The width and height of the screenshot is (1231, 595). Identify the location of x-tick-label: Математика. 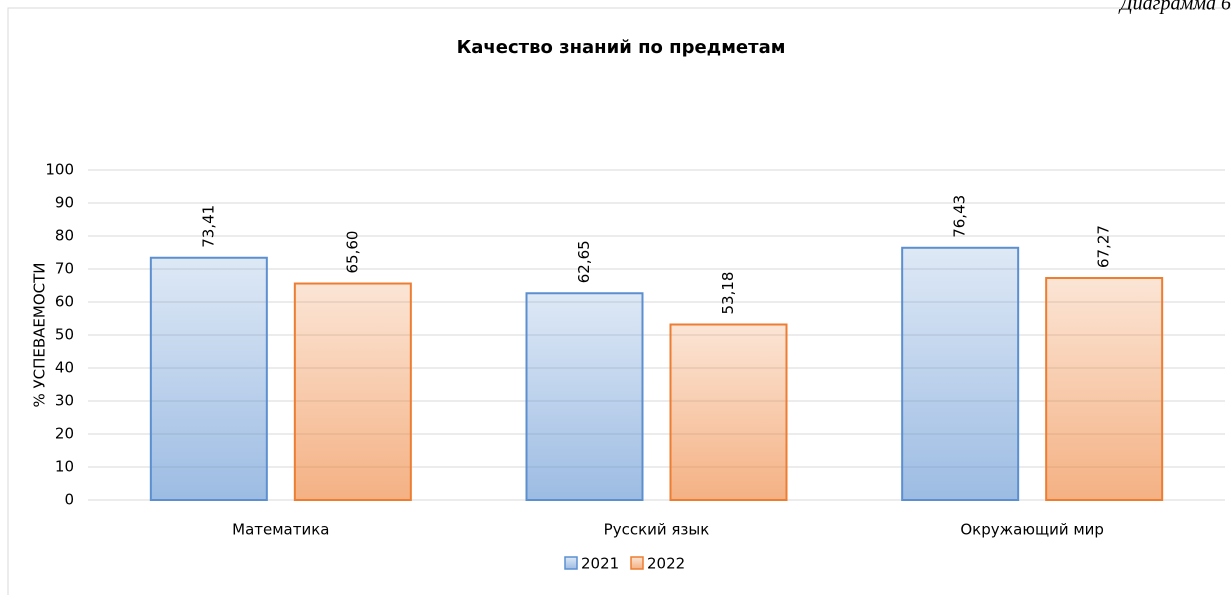
(280, 530).